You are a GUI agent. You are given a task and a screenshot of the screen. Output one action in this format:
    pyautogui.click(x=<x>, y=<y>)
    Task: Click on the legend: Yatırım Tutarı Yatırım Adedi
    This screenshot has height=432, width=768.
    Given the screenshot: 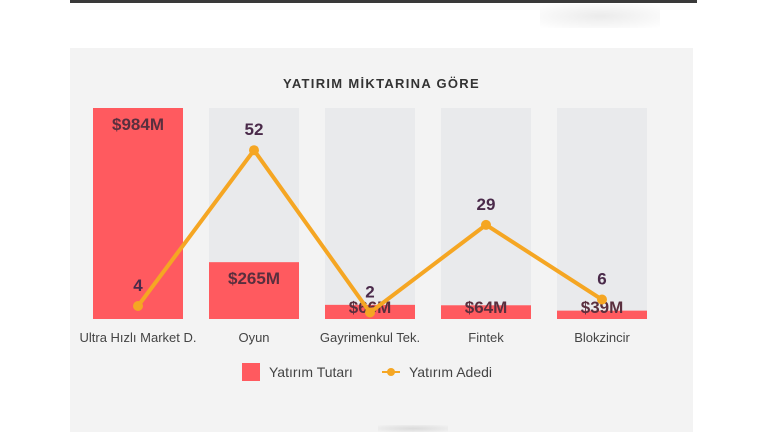 What is the action you would take?
    pyautogui.click(x=384, y=373)
    